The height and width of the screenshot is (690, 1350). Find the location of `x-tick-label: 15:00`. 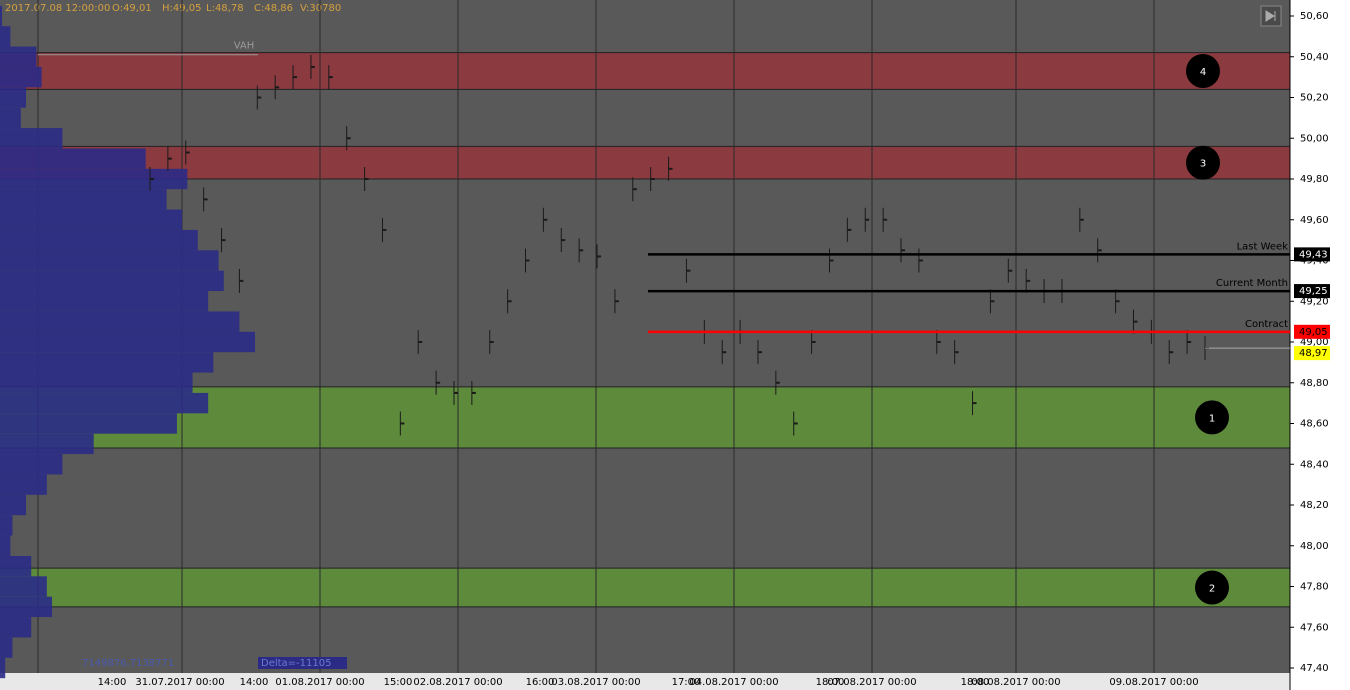

x-tick-label: 15:00 is located at coordinates (398, 682).